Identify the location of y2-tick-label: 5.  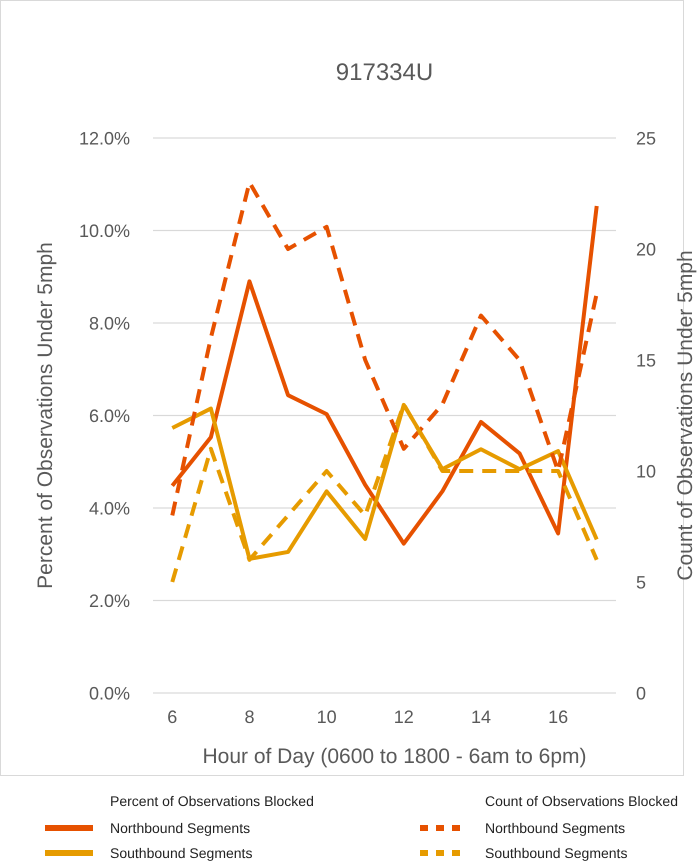
(641, 582).